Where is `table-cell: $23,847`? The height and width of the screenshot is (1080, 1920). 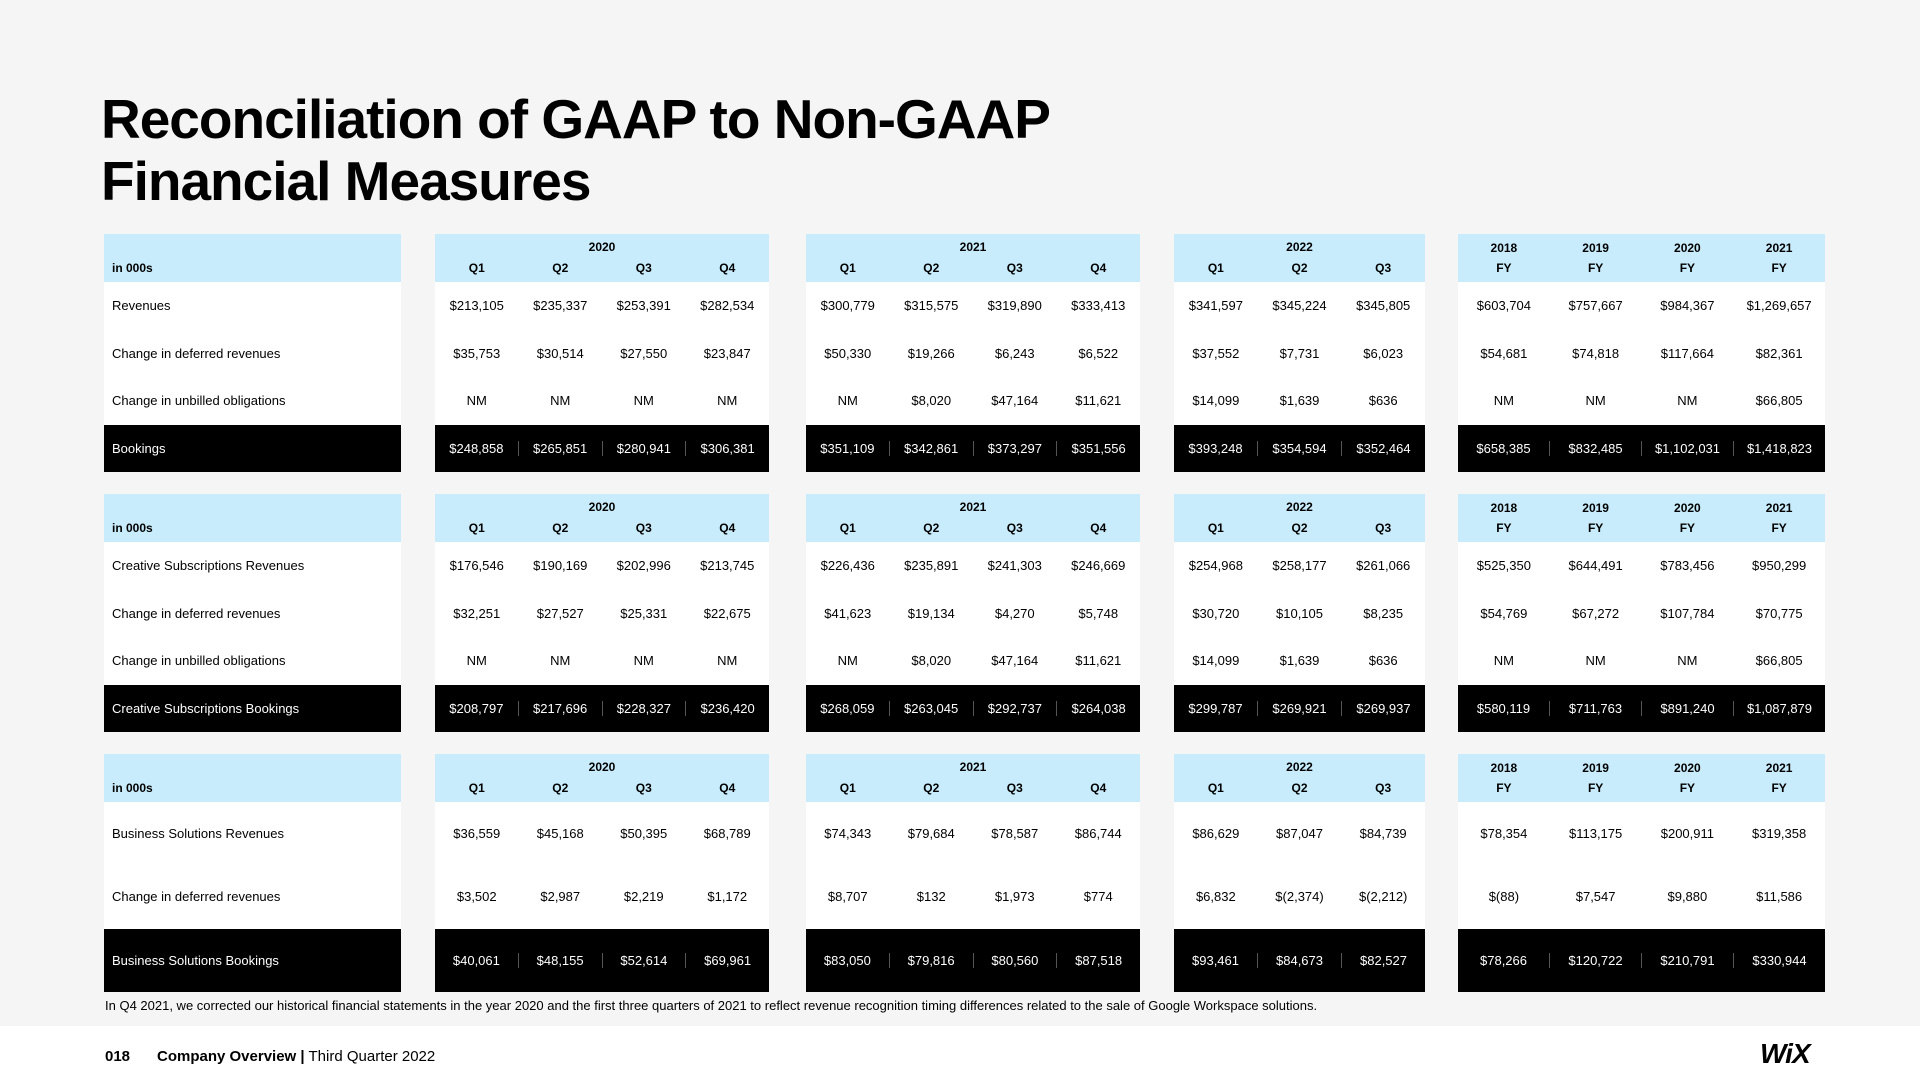 table-cell: $23,847 is located at coordinates (727, 353).